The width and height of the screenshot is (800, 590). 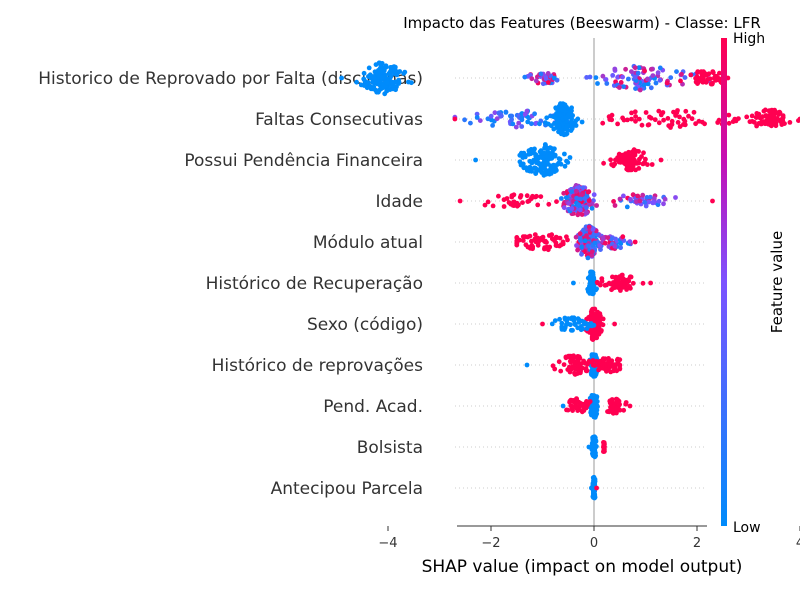 What do you see at coordinates (347, 489) in the screenshot?
I see `feature-label: Antecipou Parcela` at bounding box center [347, 489].